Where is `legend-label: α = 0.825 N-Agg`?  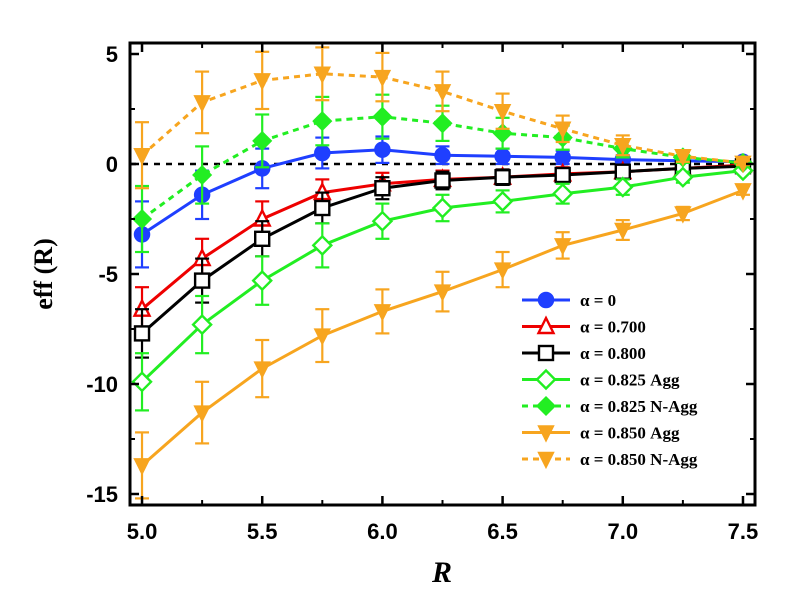
legend-label: α = 0.825 N-Agg is located at coordinates (639, 406).